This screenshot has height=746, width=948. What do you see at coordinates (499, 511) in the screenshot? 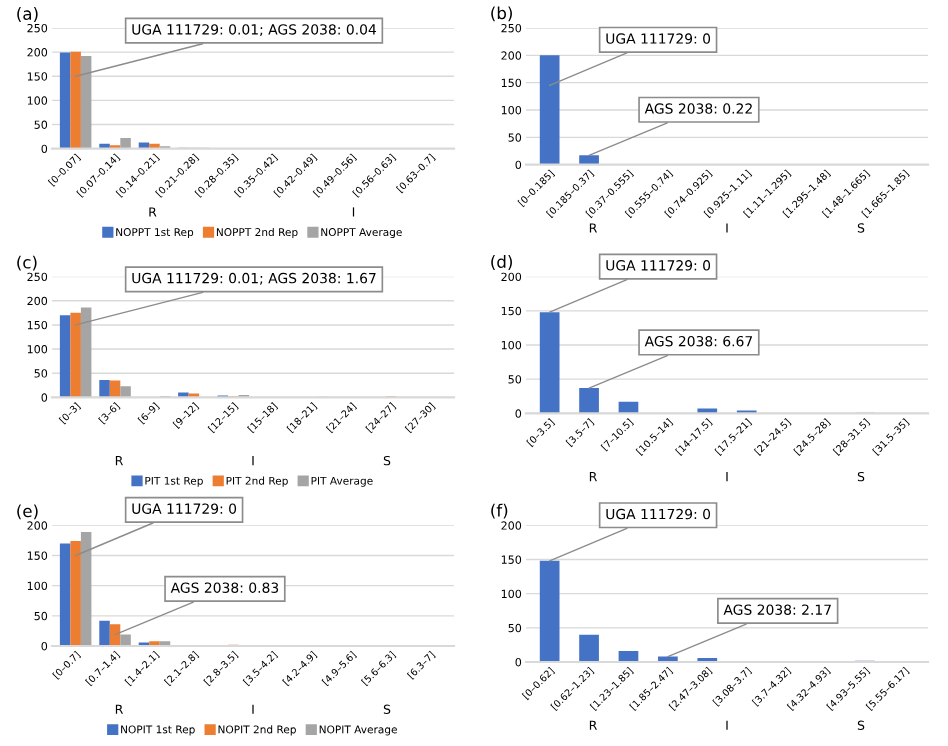
I see `chart-title: (f)` at bounding box center [499, 511].